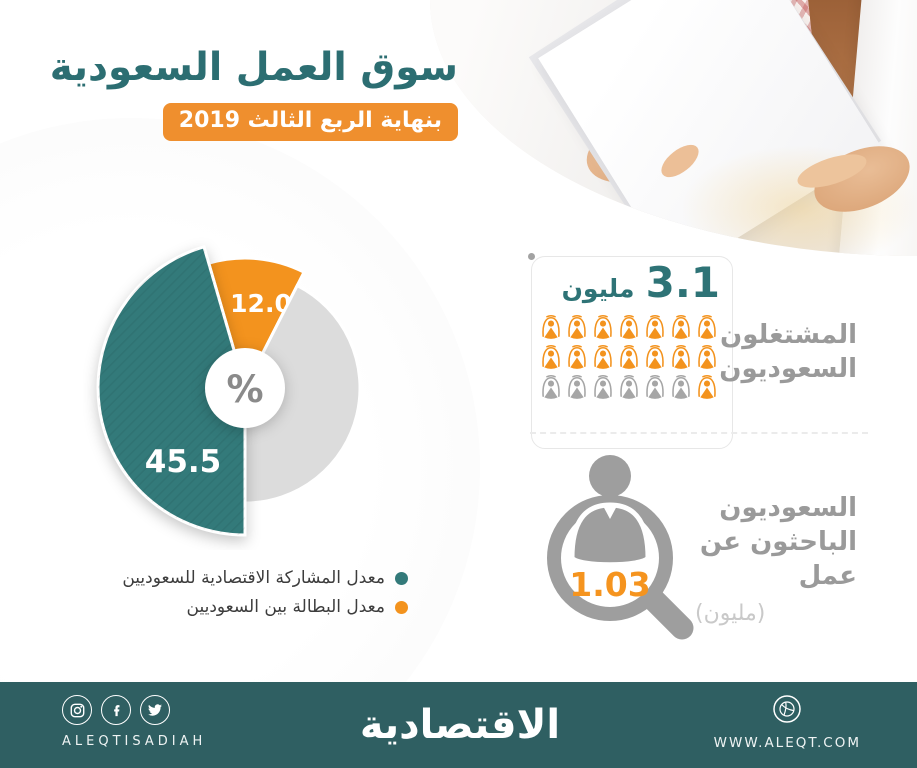 This screenshot has width=917, height=768. Describe the element at coordinates (155, 710) in the screenshot. I see `twitter-icon` at that location.